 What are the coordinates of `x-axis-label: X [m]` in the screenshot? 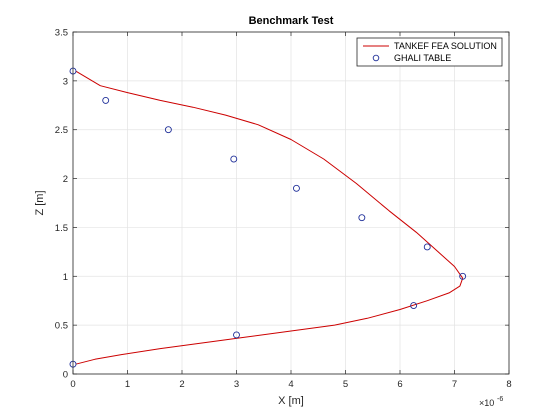 It's located at (291, 401).